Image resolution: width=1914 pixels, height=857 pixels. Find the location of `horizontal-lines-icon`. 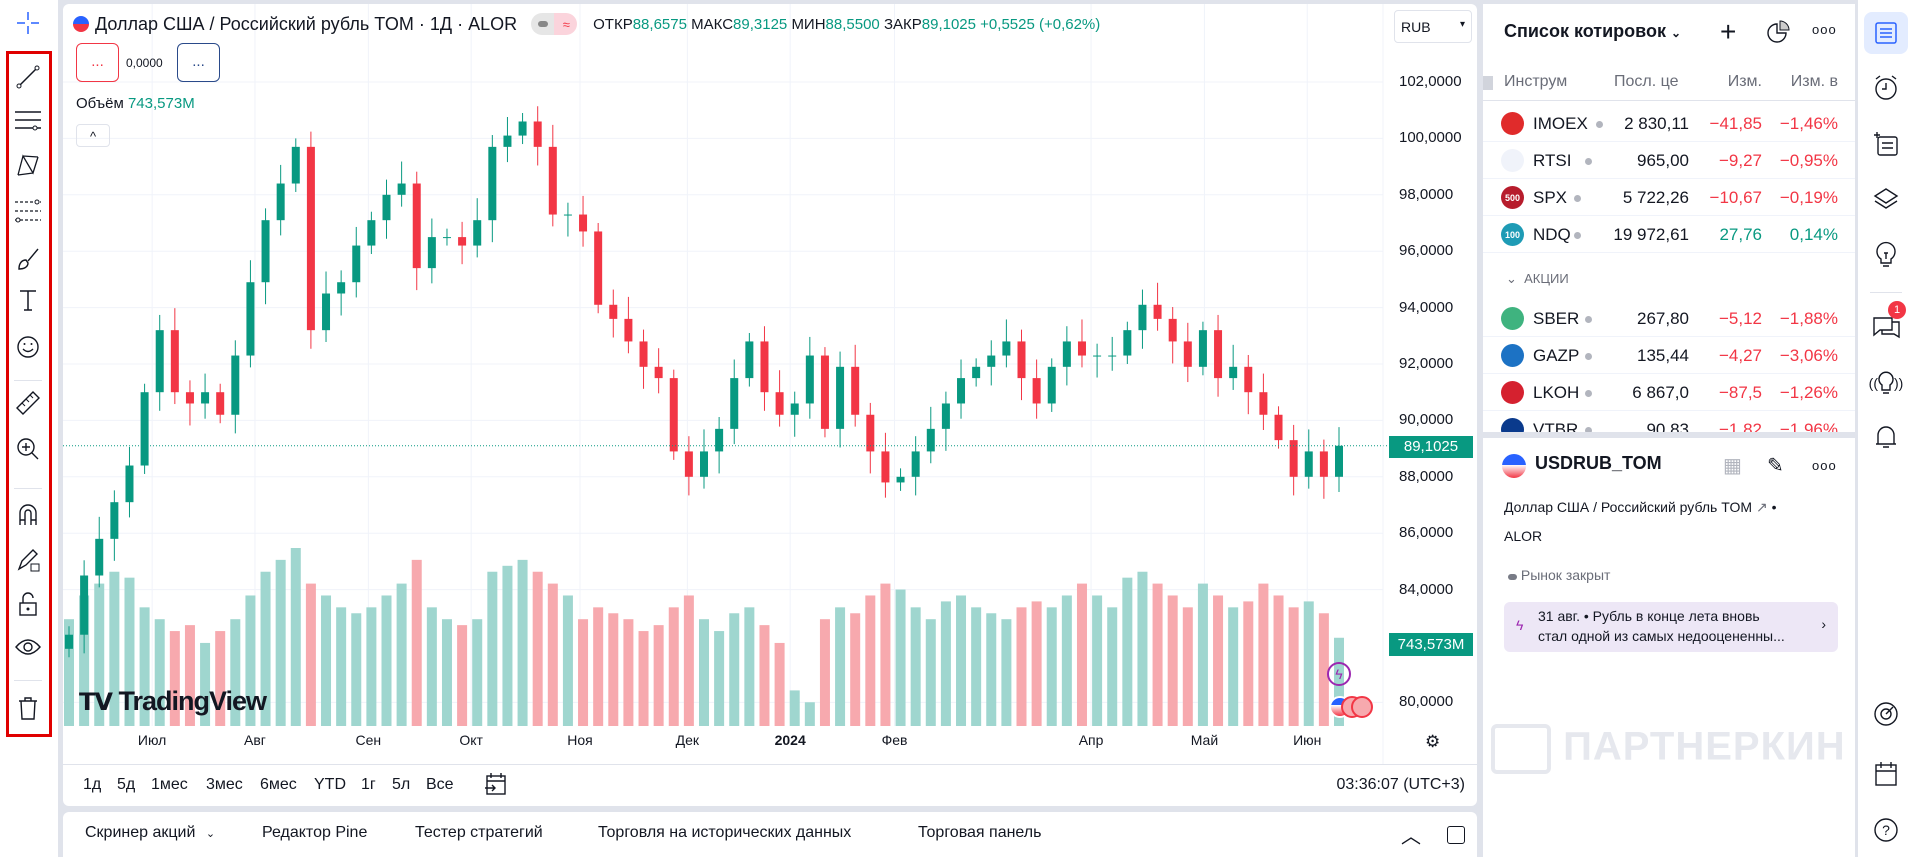

horizontal-lines-icon is located at coordinates (28, 120).